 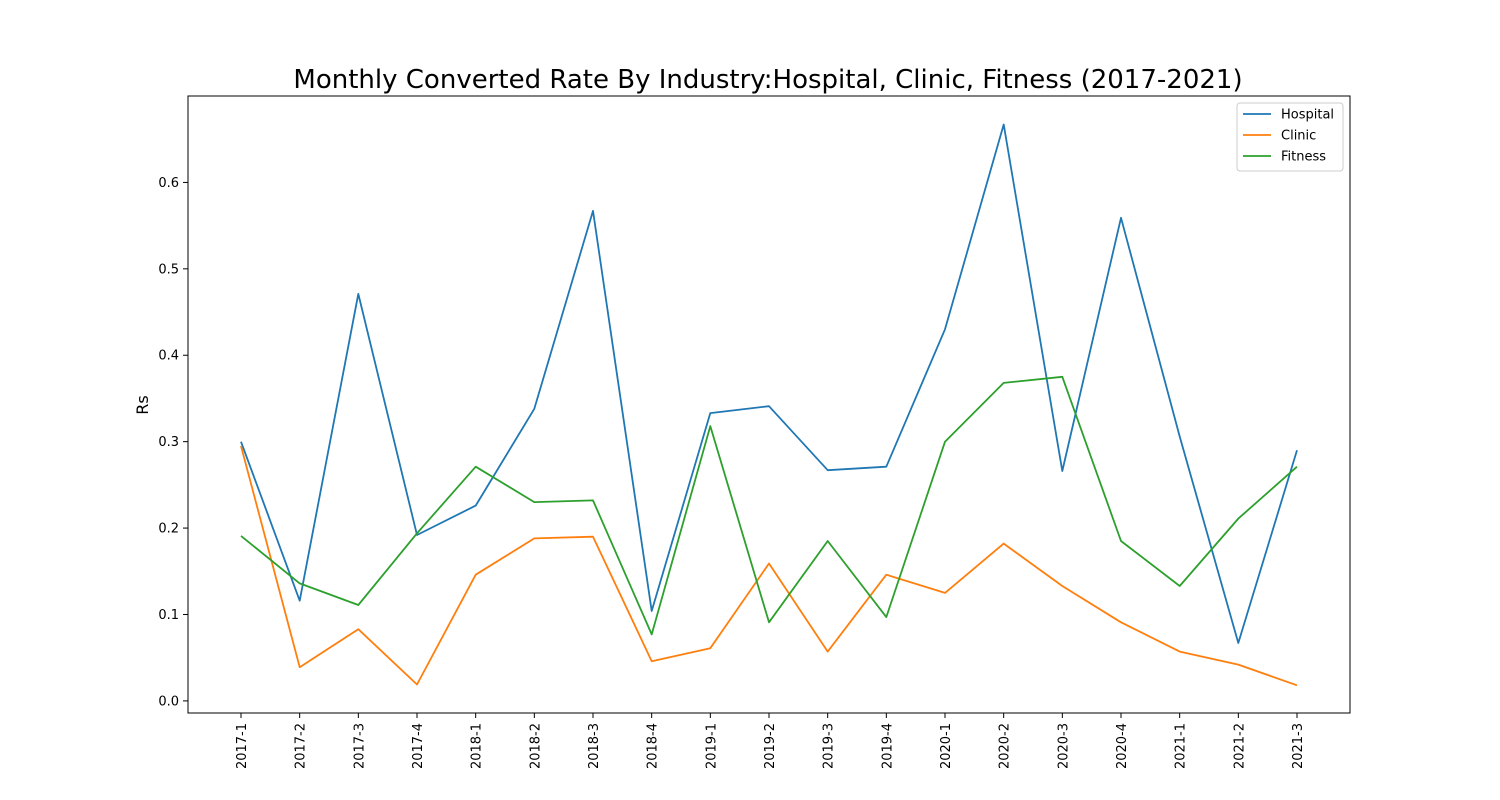 What do you see at coordinates (168, 701) in the screenshot?
I see `y-tick-label: 0.0` at bounding box center [168, 701].